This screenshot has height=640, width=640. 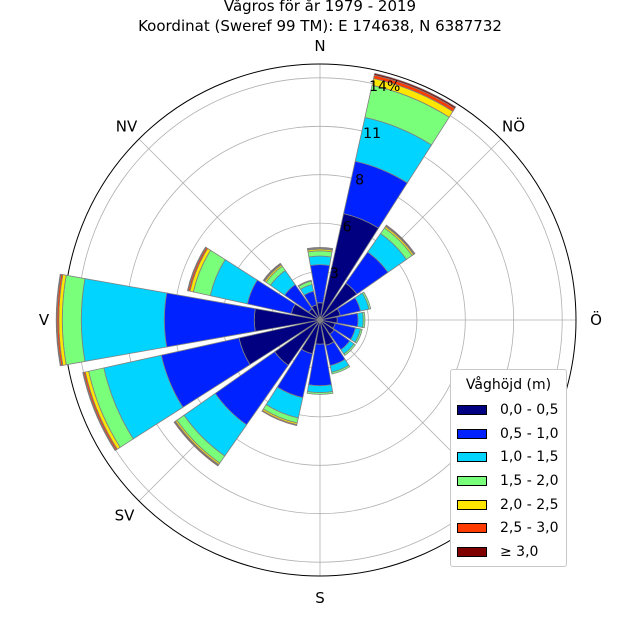 What do you see at coordinates (529, 433) in the screenshot?
I see `legend-label: 0,5 - 1,0` at bounding box center [529, 433].